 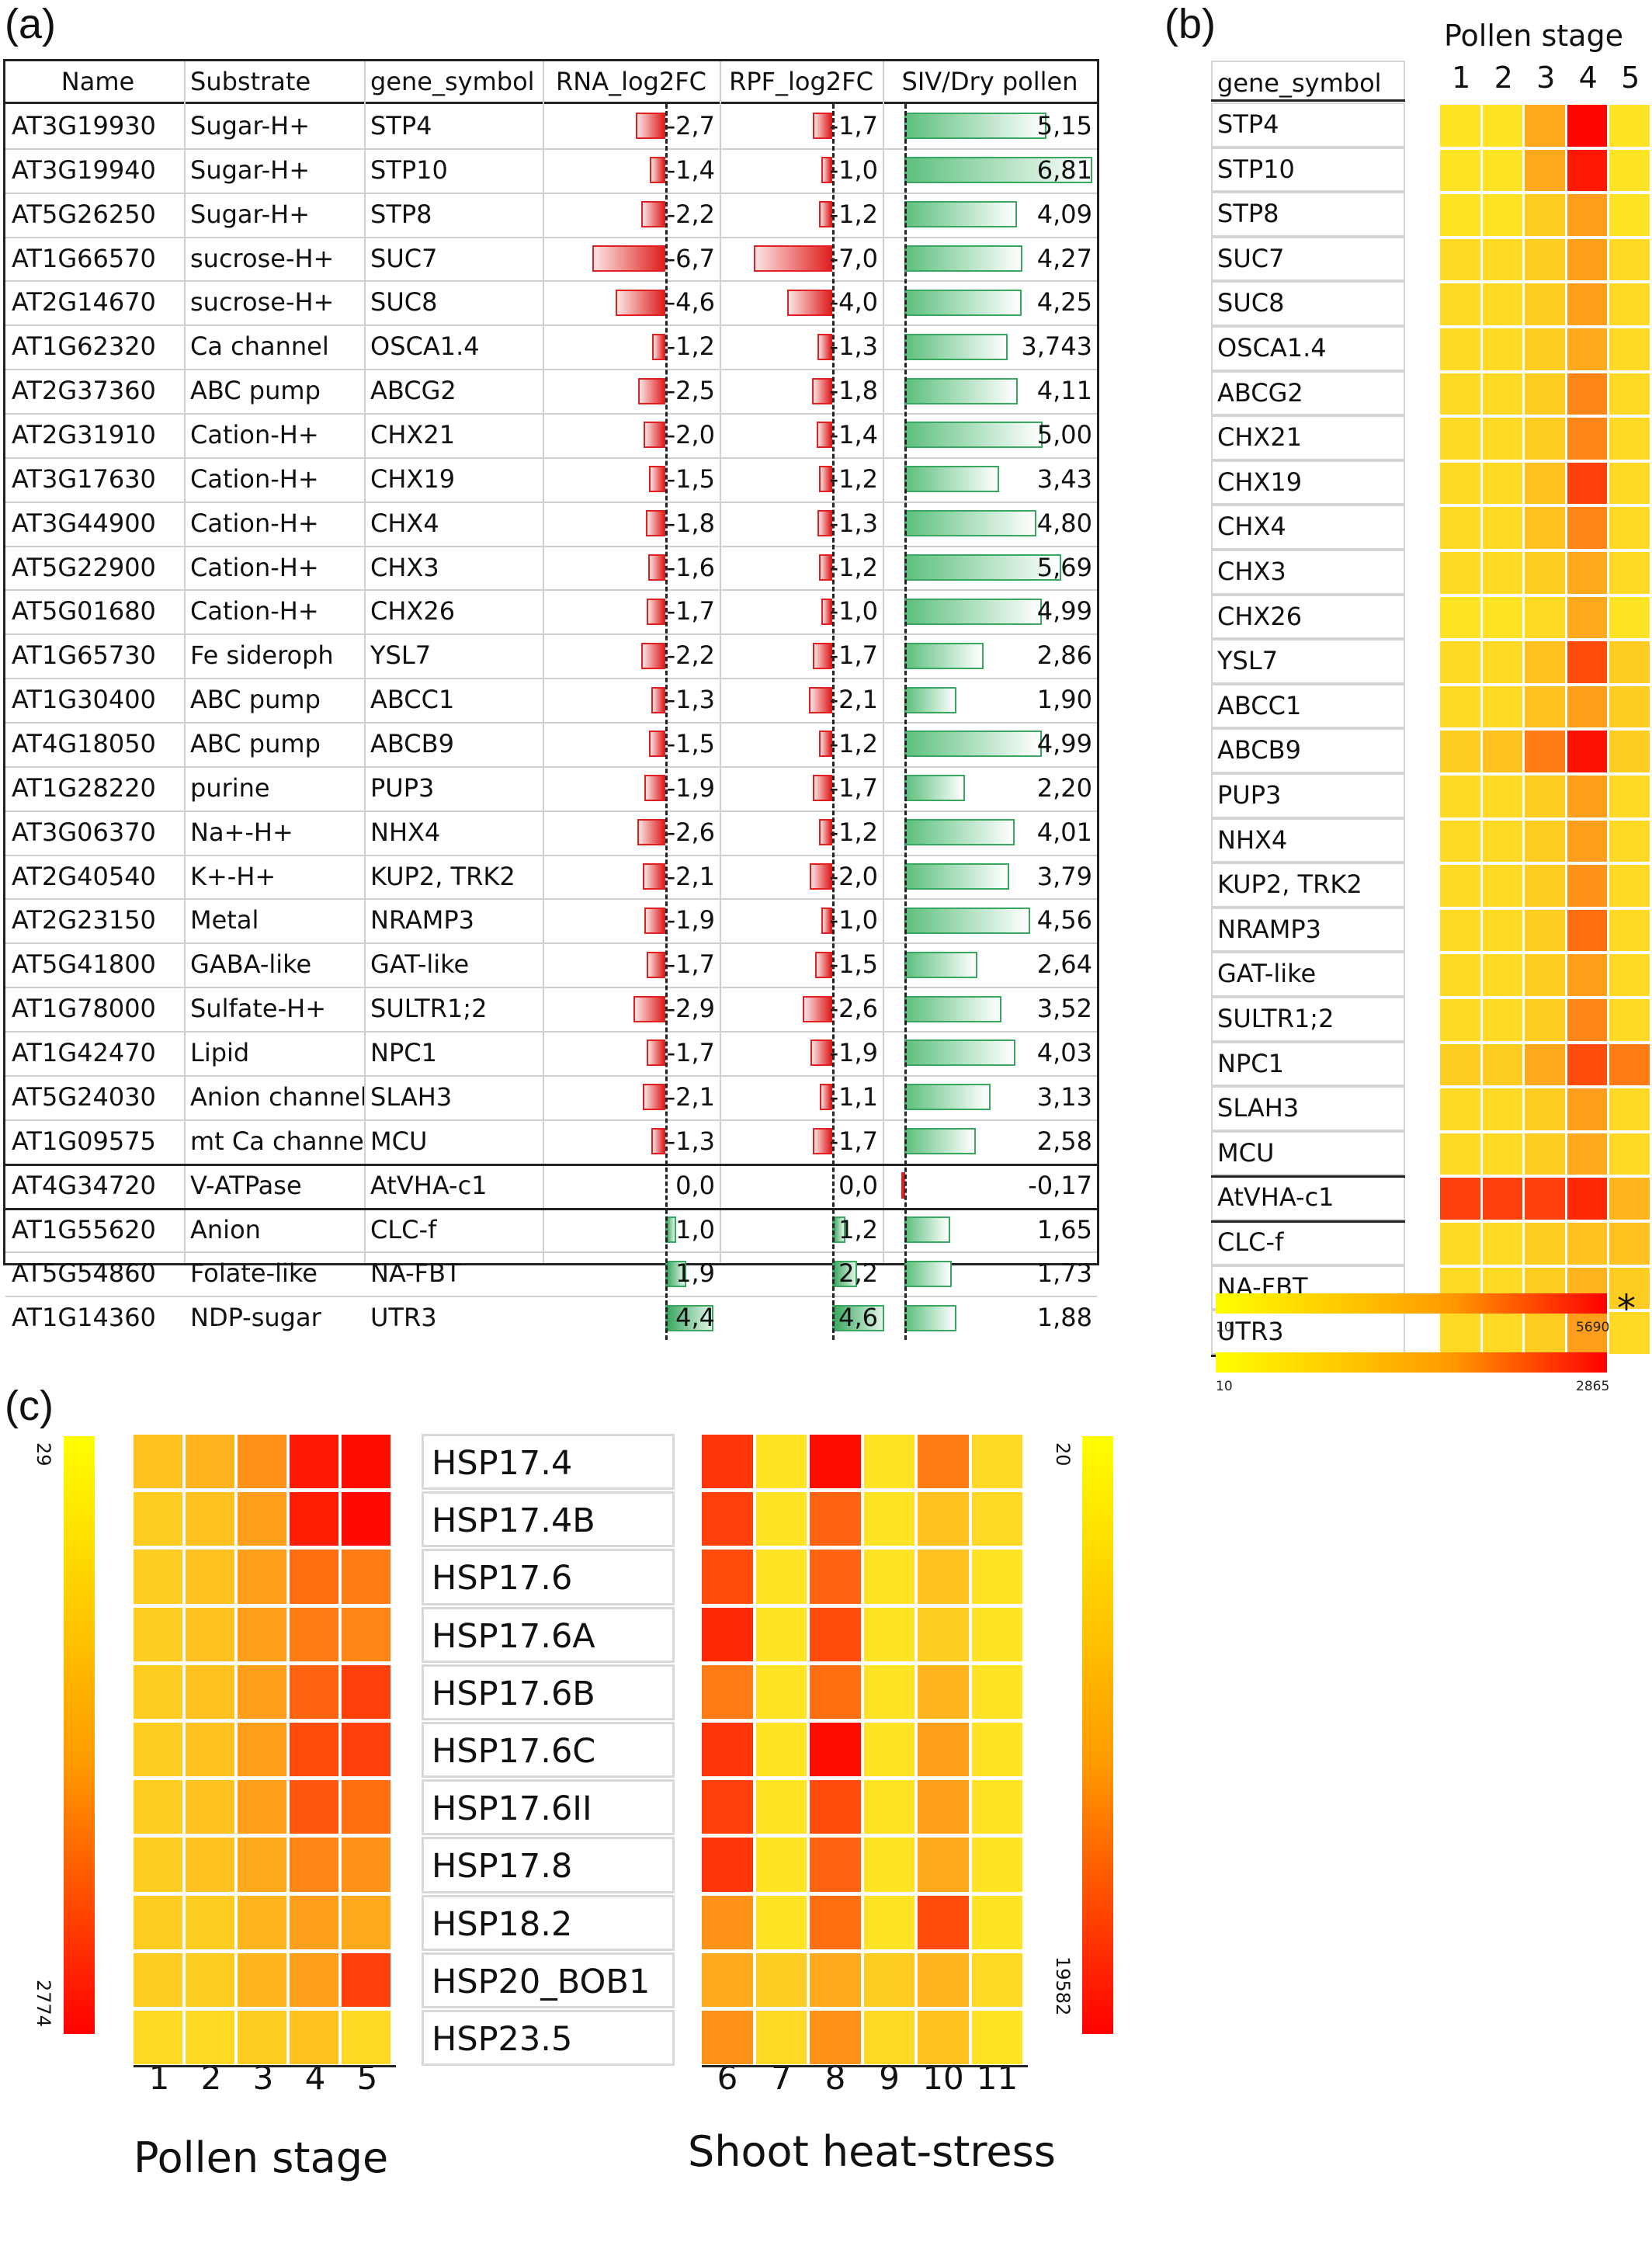 What do you see at coordinates (858, 1185) in the screenshot?
I see `bar-value: 0,0` at bounding box center [858, 1185].